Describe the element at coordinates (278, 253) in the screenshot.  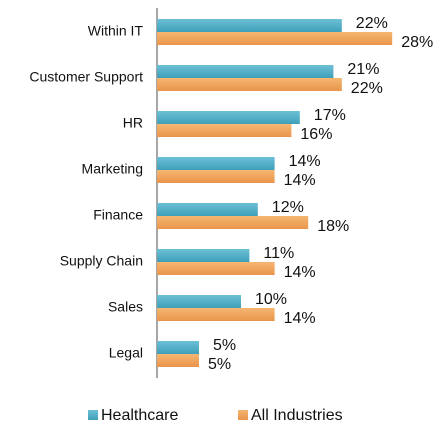
I see `value-label: 11%` at that location.